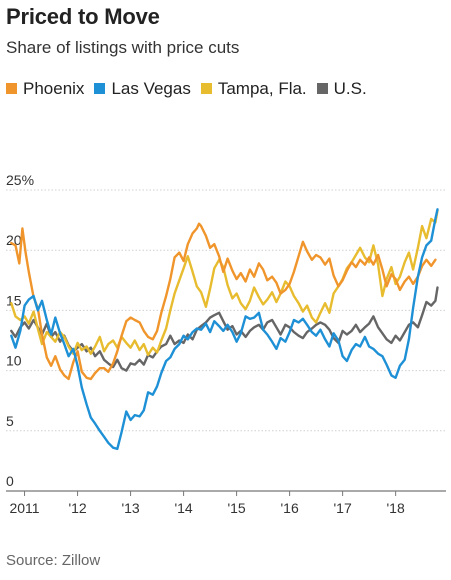  I want to click on y-tick-label-5: 5, so click(10, 421).